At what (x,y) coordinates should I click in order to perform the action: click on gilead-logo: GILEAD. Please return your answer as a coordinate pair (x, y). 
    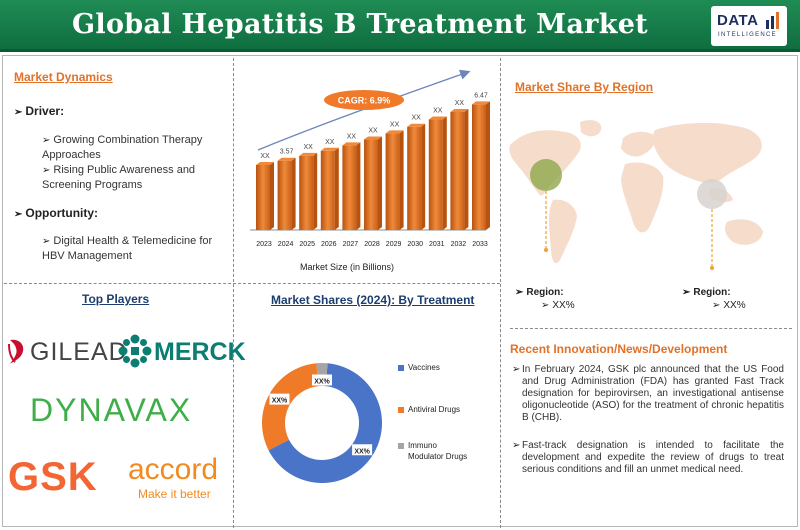
    Looking at the image, I should click on (79, 352).